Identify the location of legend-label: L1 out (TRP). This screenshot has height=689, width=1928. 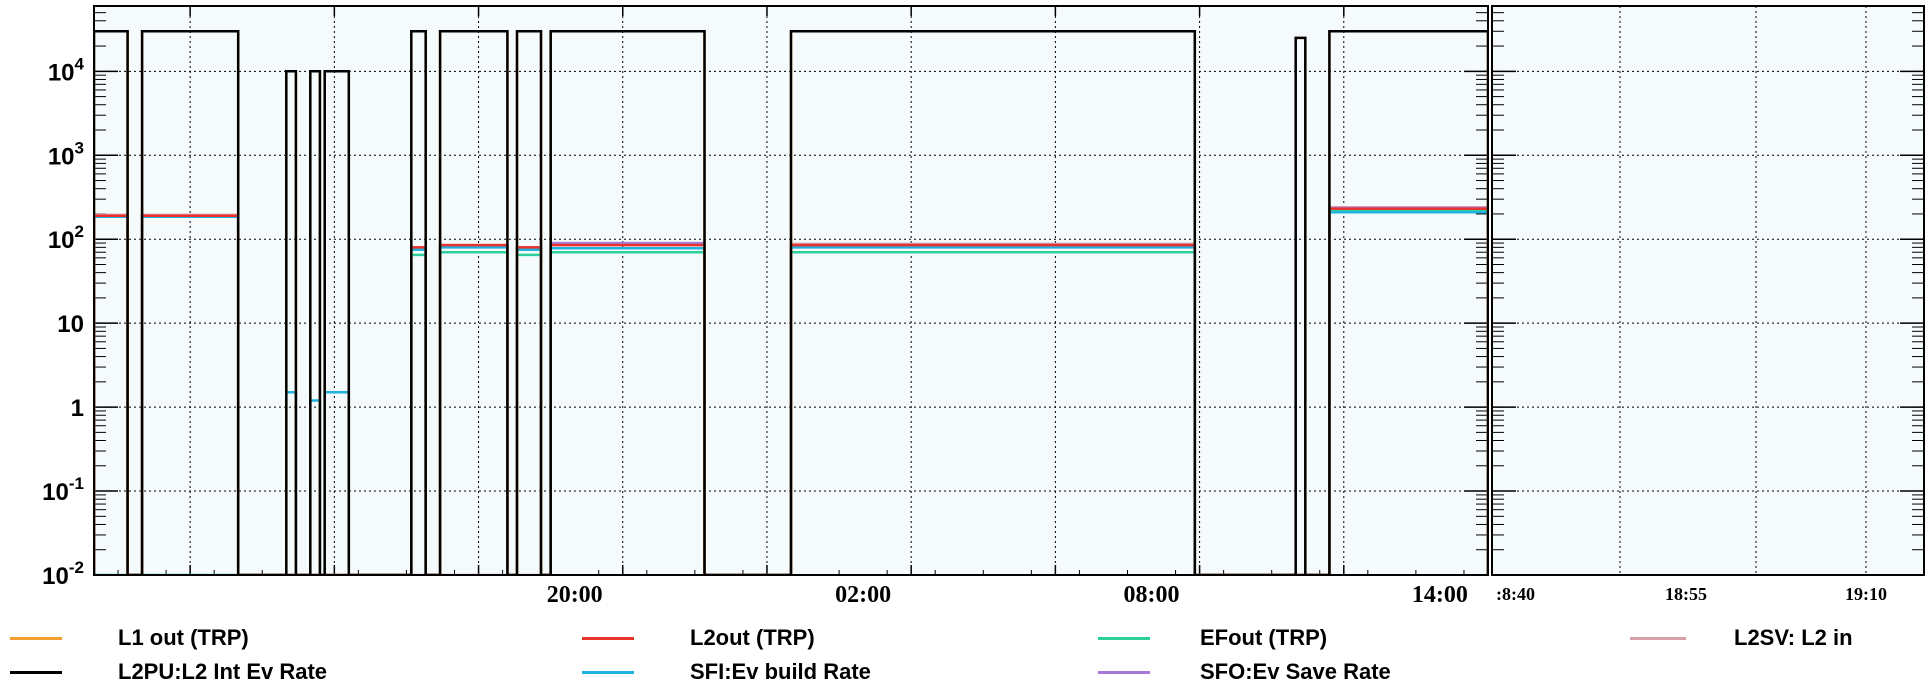
(183, 637).